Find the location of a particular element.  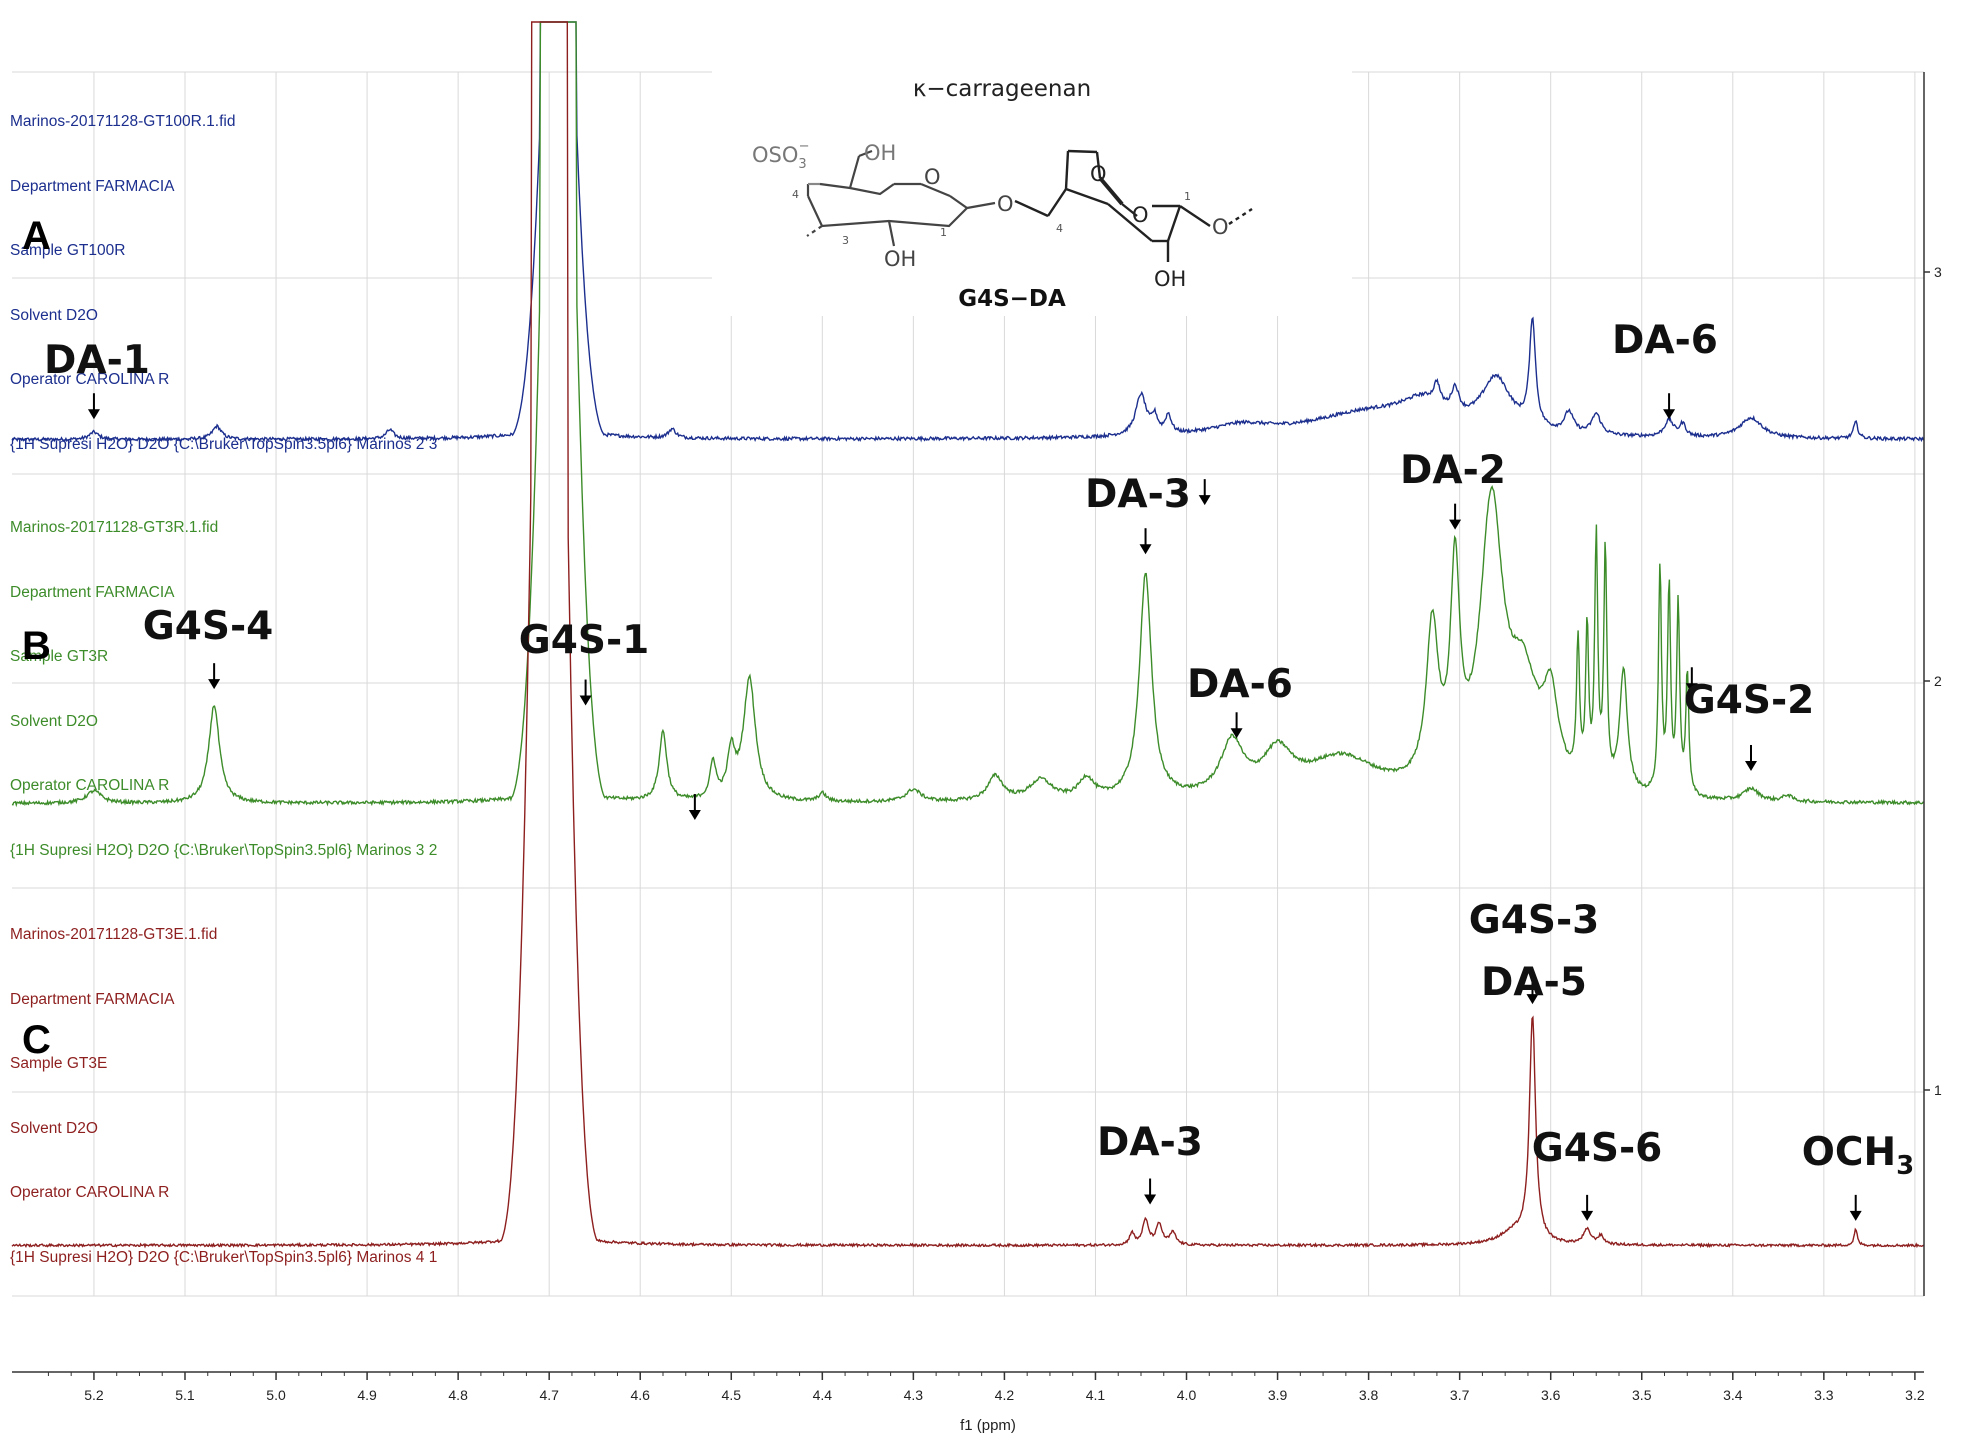

carbon-1-label: 1 is located at coordinates (943, 232).